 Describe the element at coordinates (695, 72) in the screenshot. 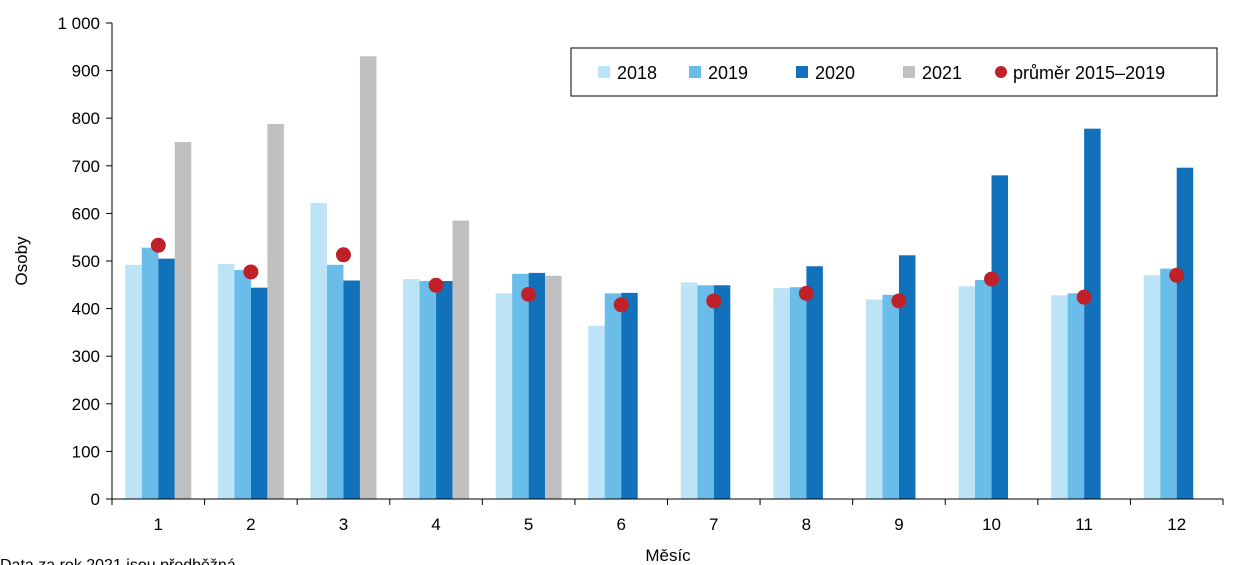

I see `legend-swatch-2019` at that location.